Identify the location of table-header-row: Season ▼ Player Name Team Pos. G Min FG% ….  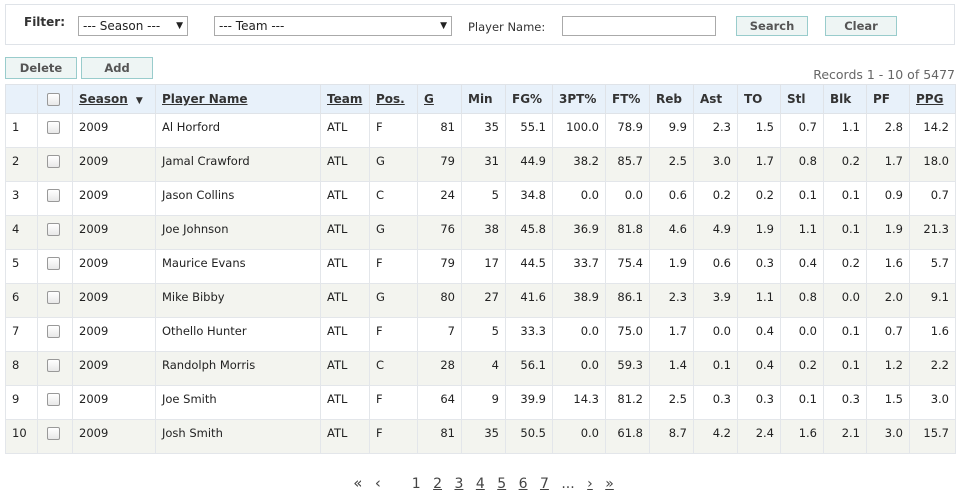
(480, 99).